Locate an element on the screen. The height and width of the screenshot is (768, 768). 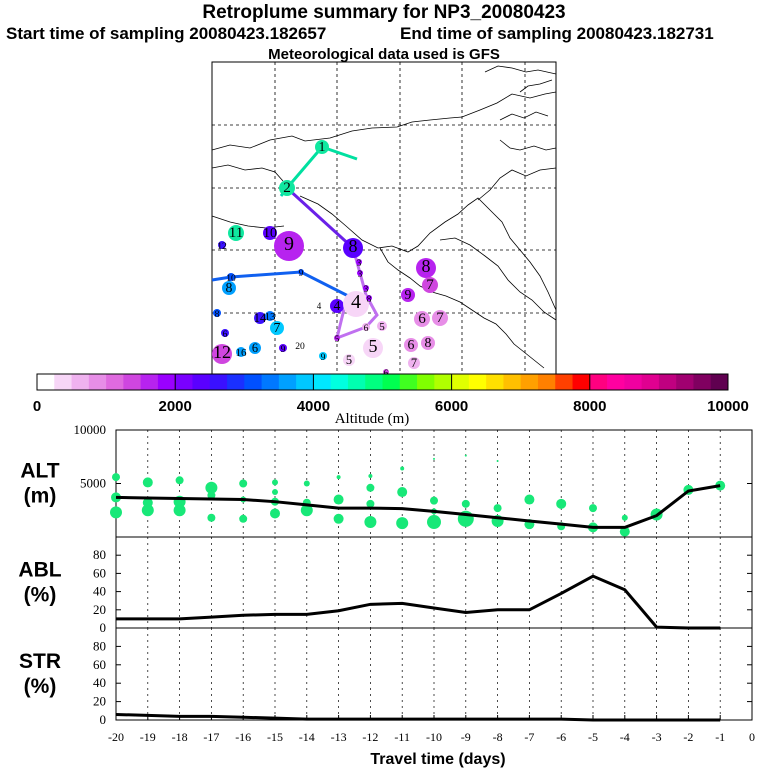
map-marker-label: 13 is located at coordinates (271, 317).